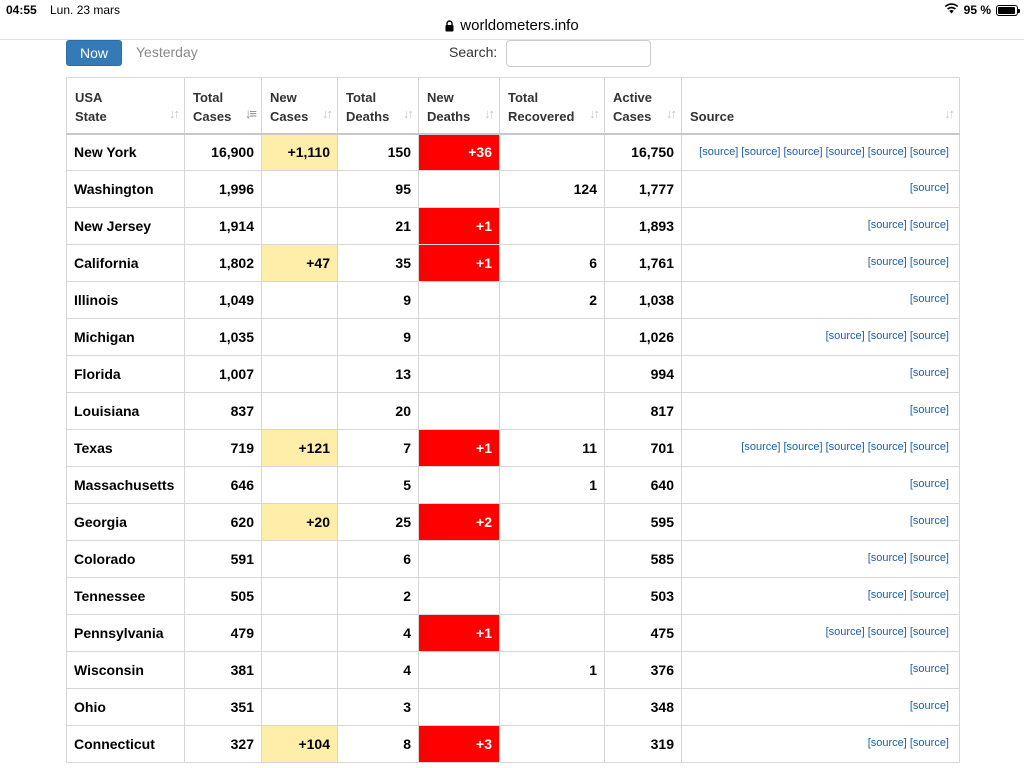 The image size is (1024, 768). I want to click on cell-total-cases: 1,996, so click(223, 189).